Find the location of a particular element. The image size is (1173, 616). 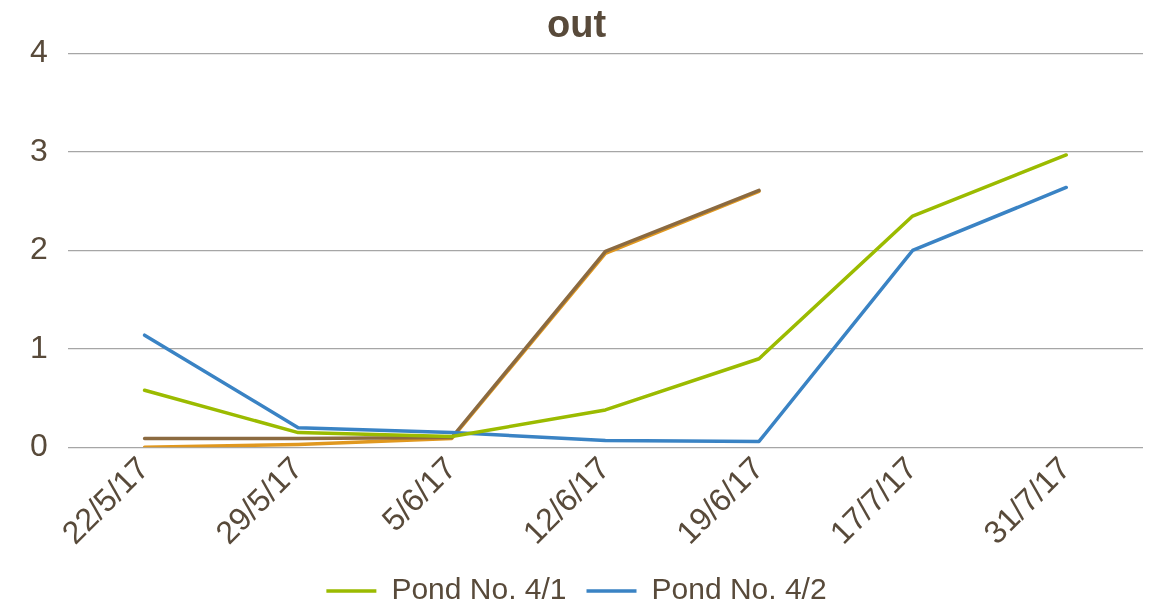

legend-label: Pond No. 4/1 is located at coordinates (479, 589).